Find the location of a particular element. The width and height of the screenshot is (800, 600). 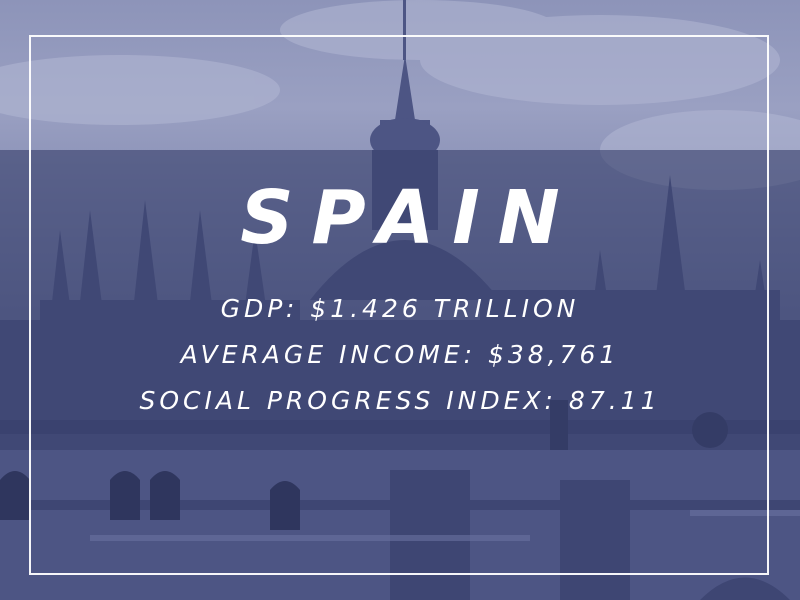

social-progress-index-stat: SOCIAL PROGRESS INDEX: 87.11 is located at coordinates (400, 400).